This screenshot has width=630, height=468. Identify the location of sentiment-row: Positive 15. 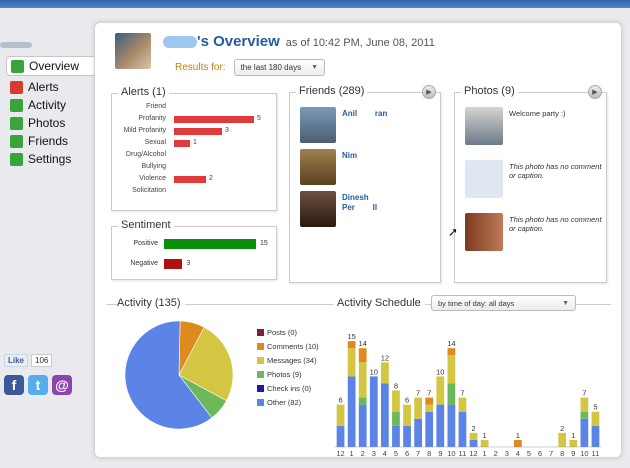
(195, 244).